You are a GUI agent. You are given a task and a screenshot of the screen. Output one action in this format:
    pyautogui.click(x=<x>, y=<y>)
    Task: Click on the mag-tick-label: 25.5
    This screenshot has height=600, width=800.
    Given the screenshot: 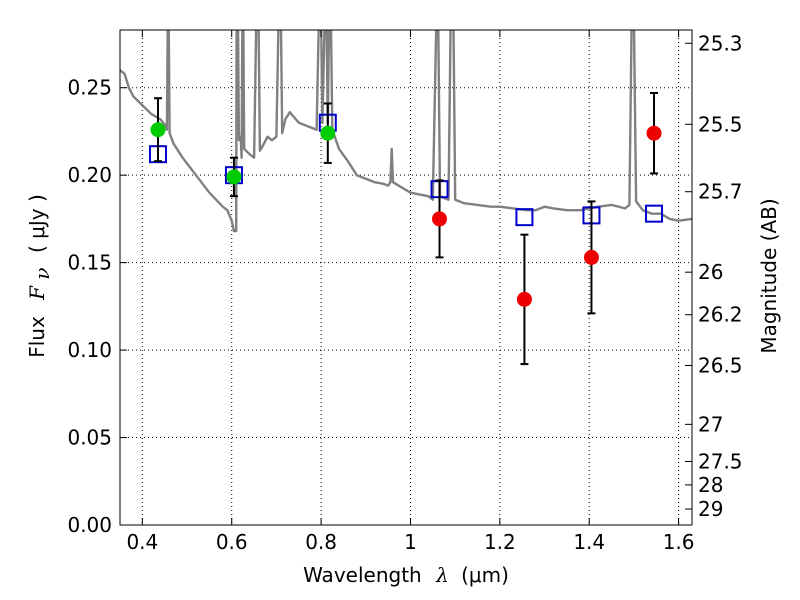 What is the action you would take?
    pyautogui.click(x=720, y=124)
    